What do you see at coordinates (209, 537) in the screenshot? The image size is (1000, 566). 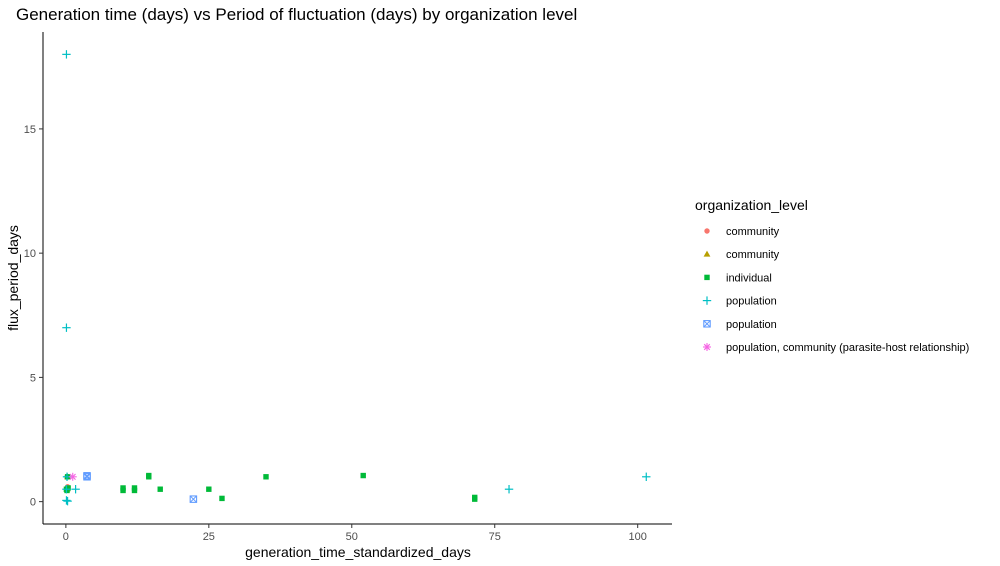 I see `x-tick-label: 25` at bounding box center [209, 537].